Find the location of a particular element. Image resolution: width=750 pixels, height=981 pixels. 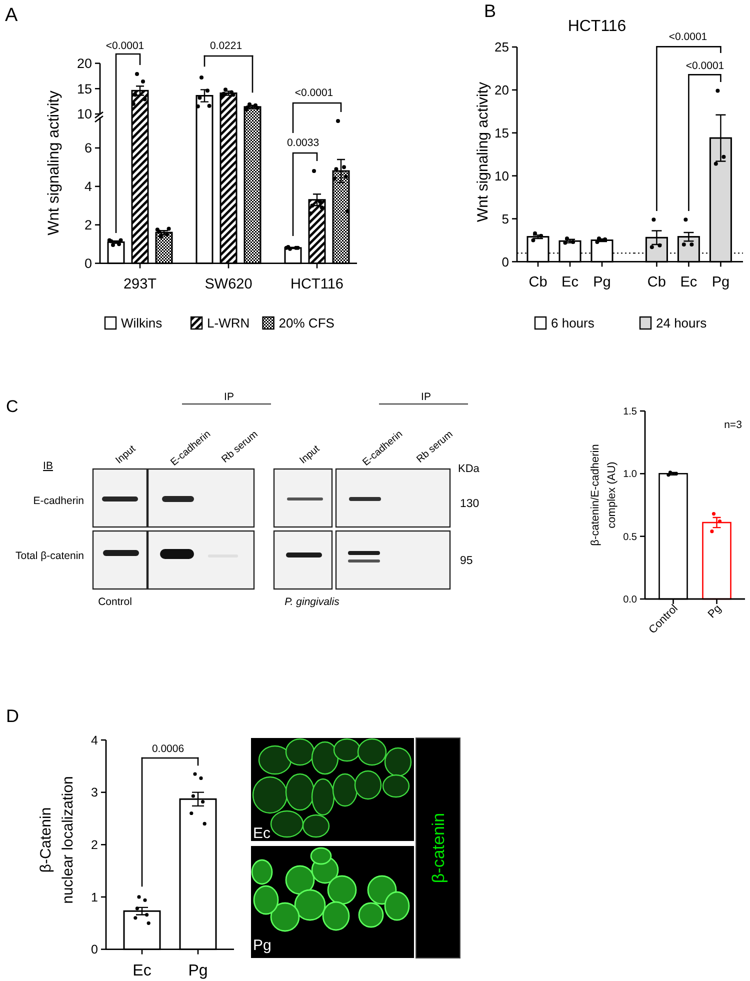

y-tick-label: 6 is located at coordinates (88, 148).